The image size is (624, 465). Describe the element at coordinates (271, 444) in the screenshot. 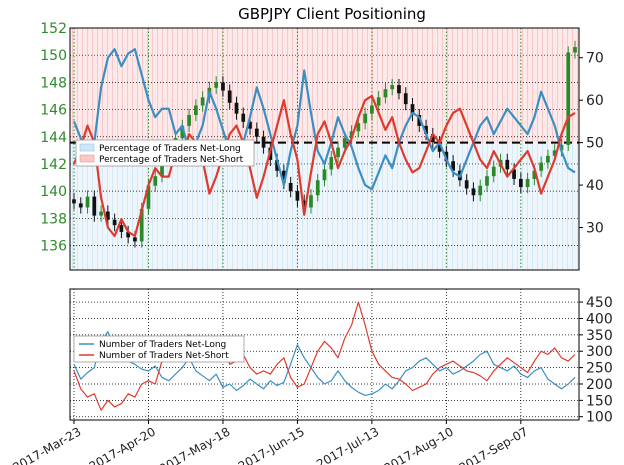

I see `x-tick-label: 2017-Jun-15` at that location.